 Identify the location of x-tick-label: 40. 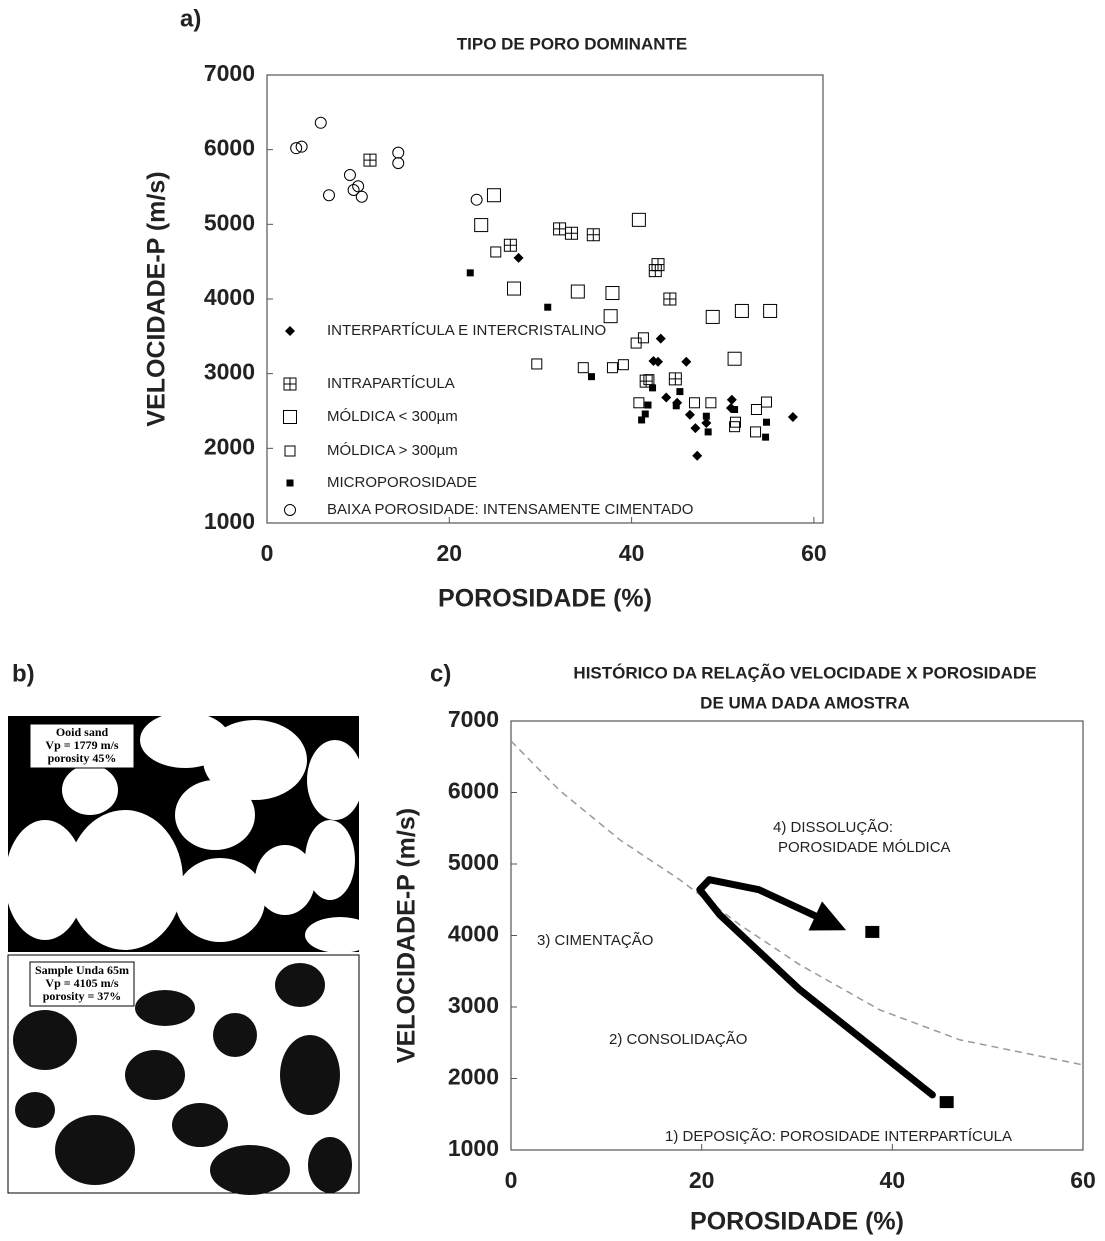
(632, 553).